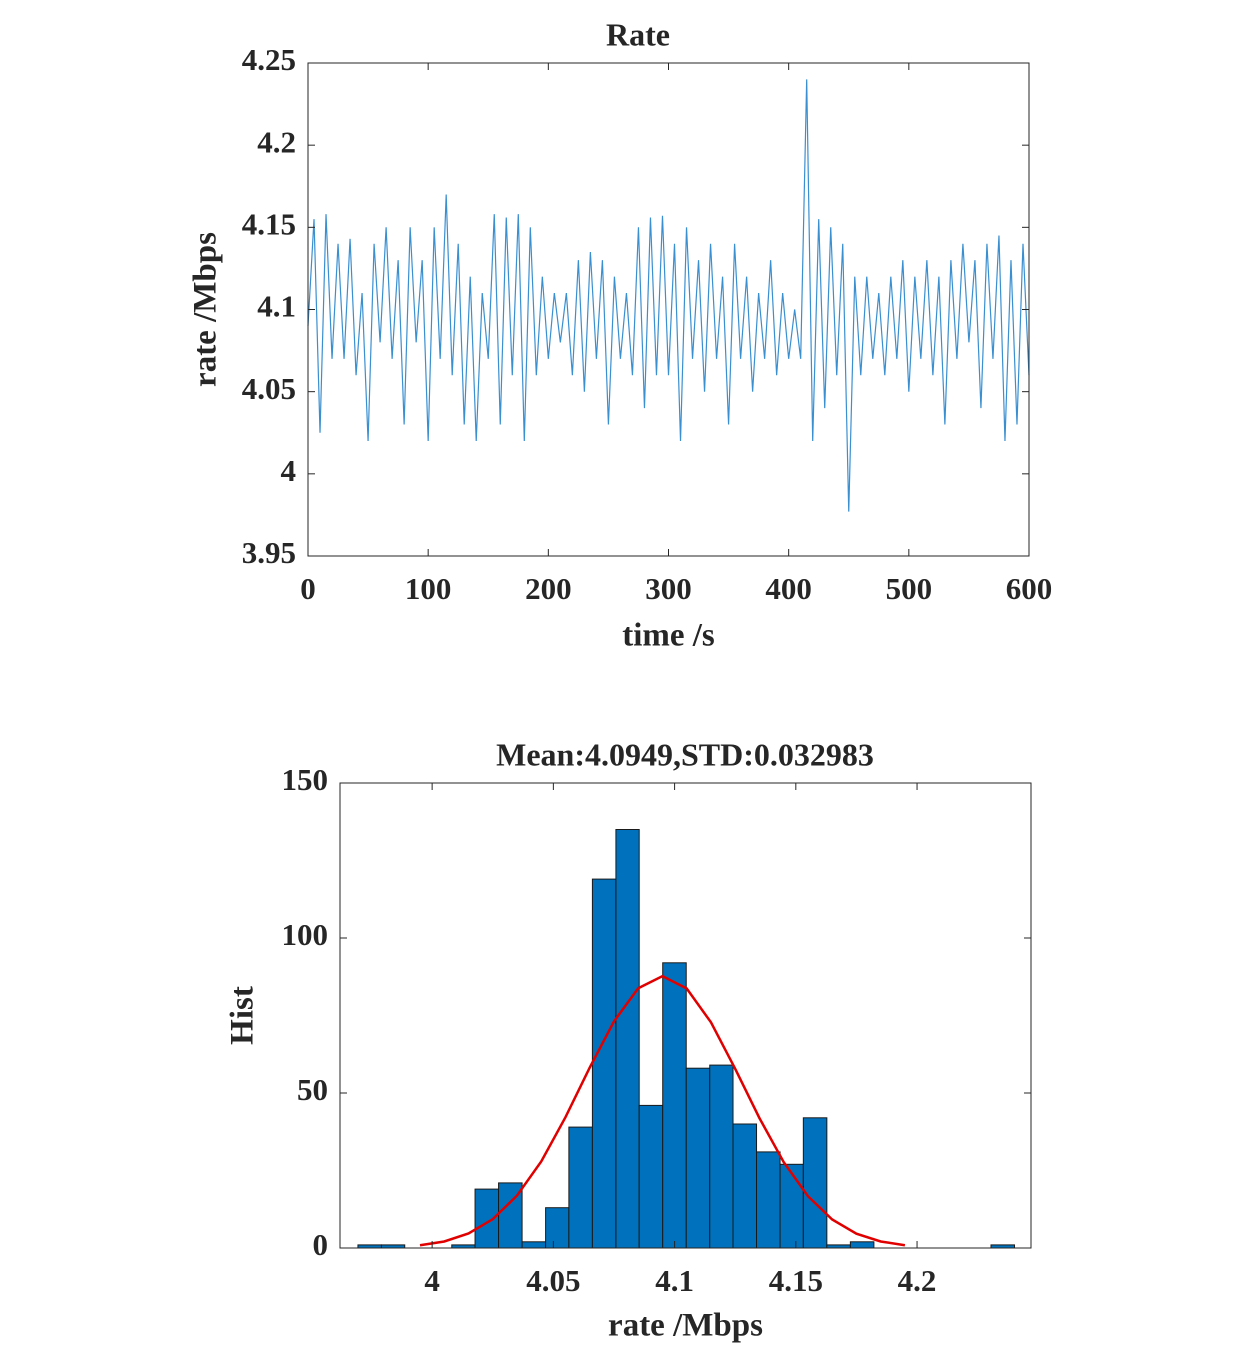 Image resolution: width=1260 pixels, height=1357 pixels. I want to click on x-tick-label: 0, so click(308, 588).